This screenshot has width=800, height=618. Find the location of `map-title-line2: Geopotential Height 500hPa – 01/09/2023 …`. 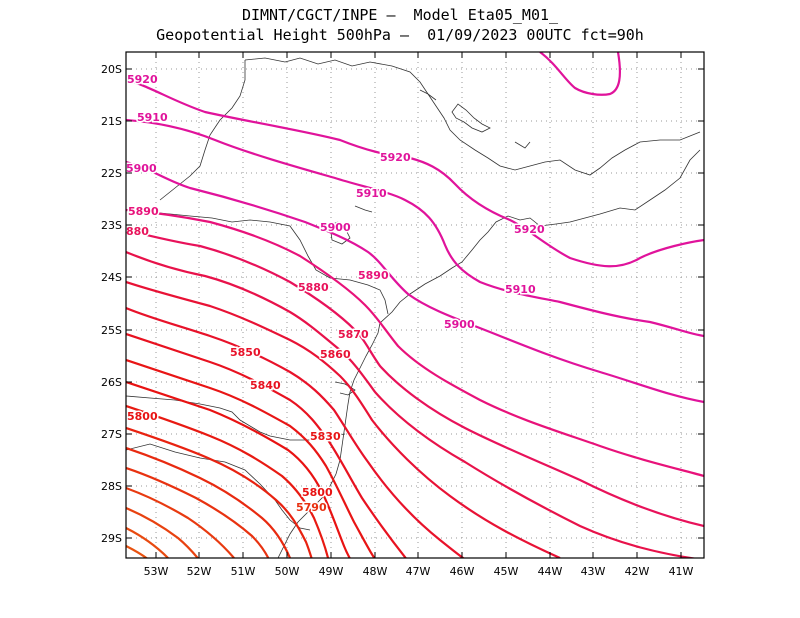

map-title-line2: Geopotential Height 500hPa – 01/09/2023 … is located at coordinates (400, 35).